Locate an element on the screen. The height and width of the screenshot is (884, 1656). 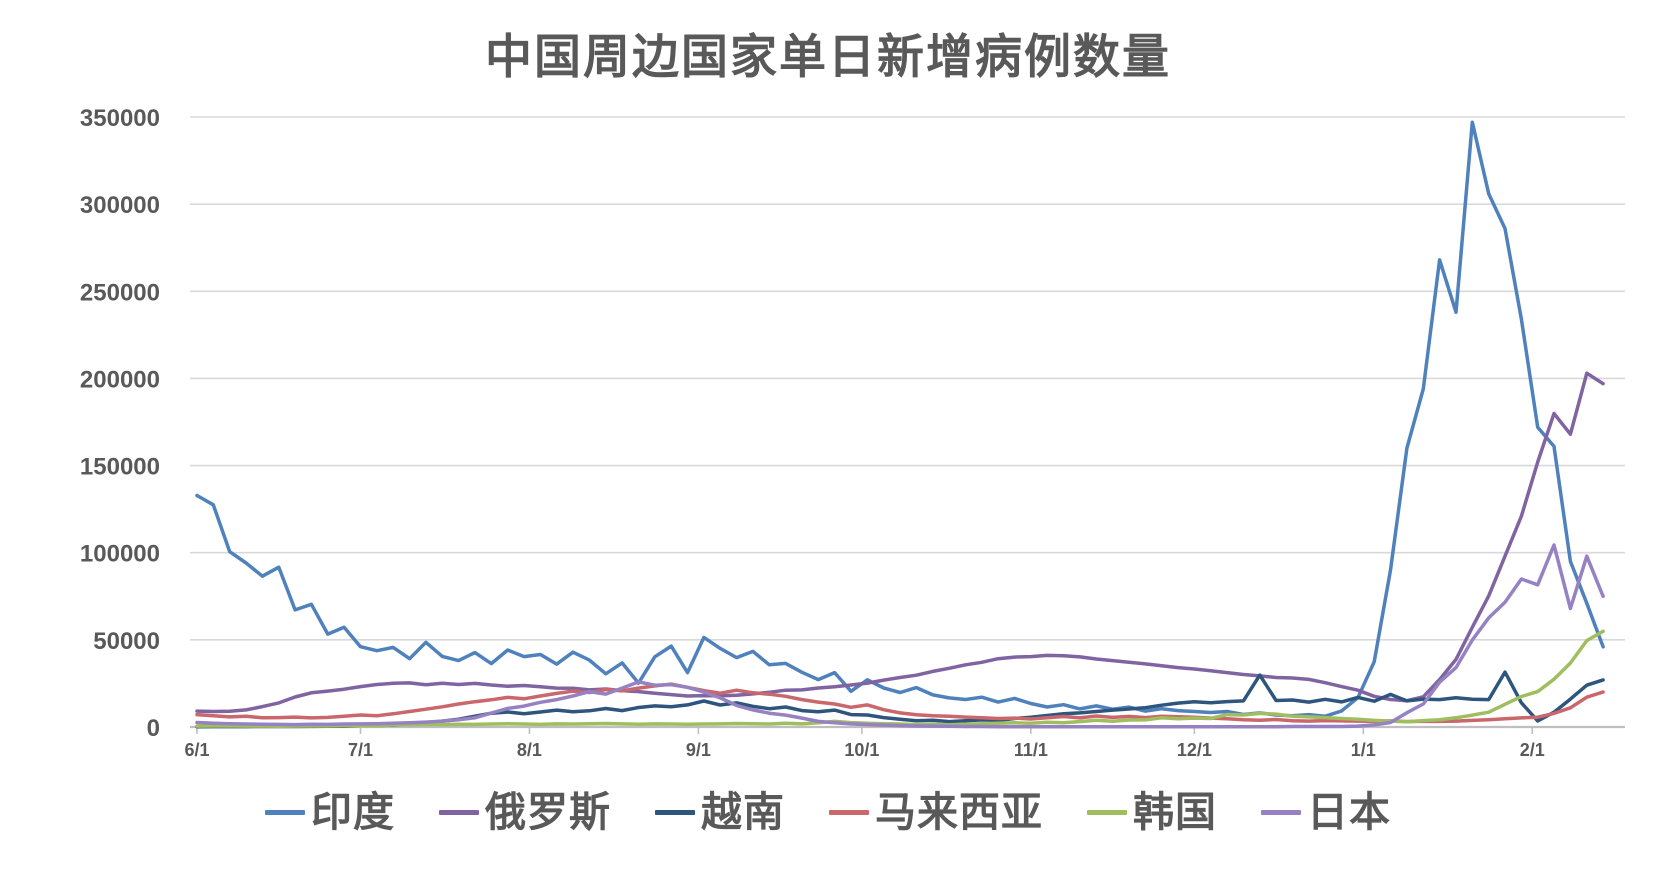
x-axis-tick-label: 12/1 is located at coordinates (1194, 750).